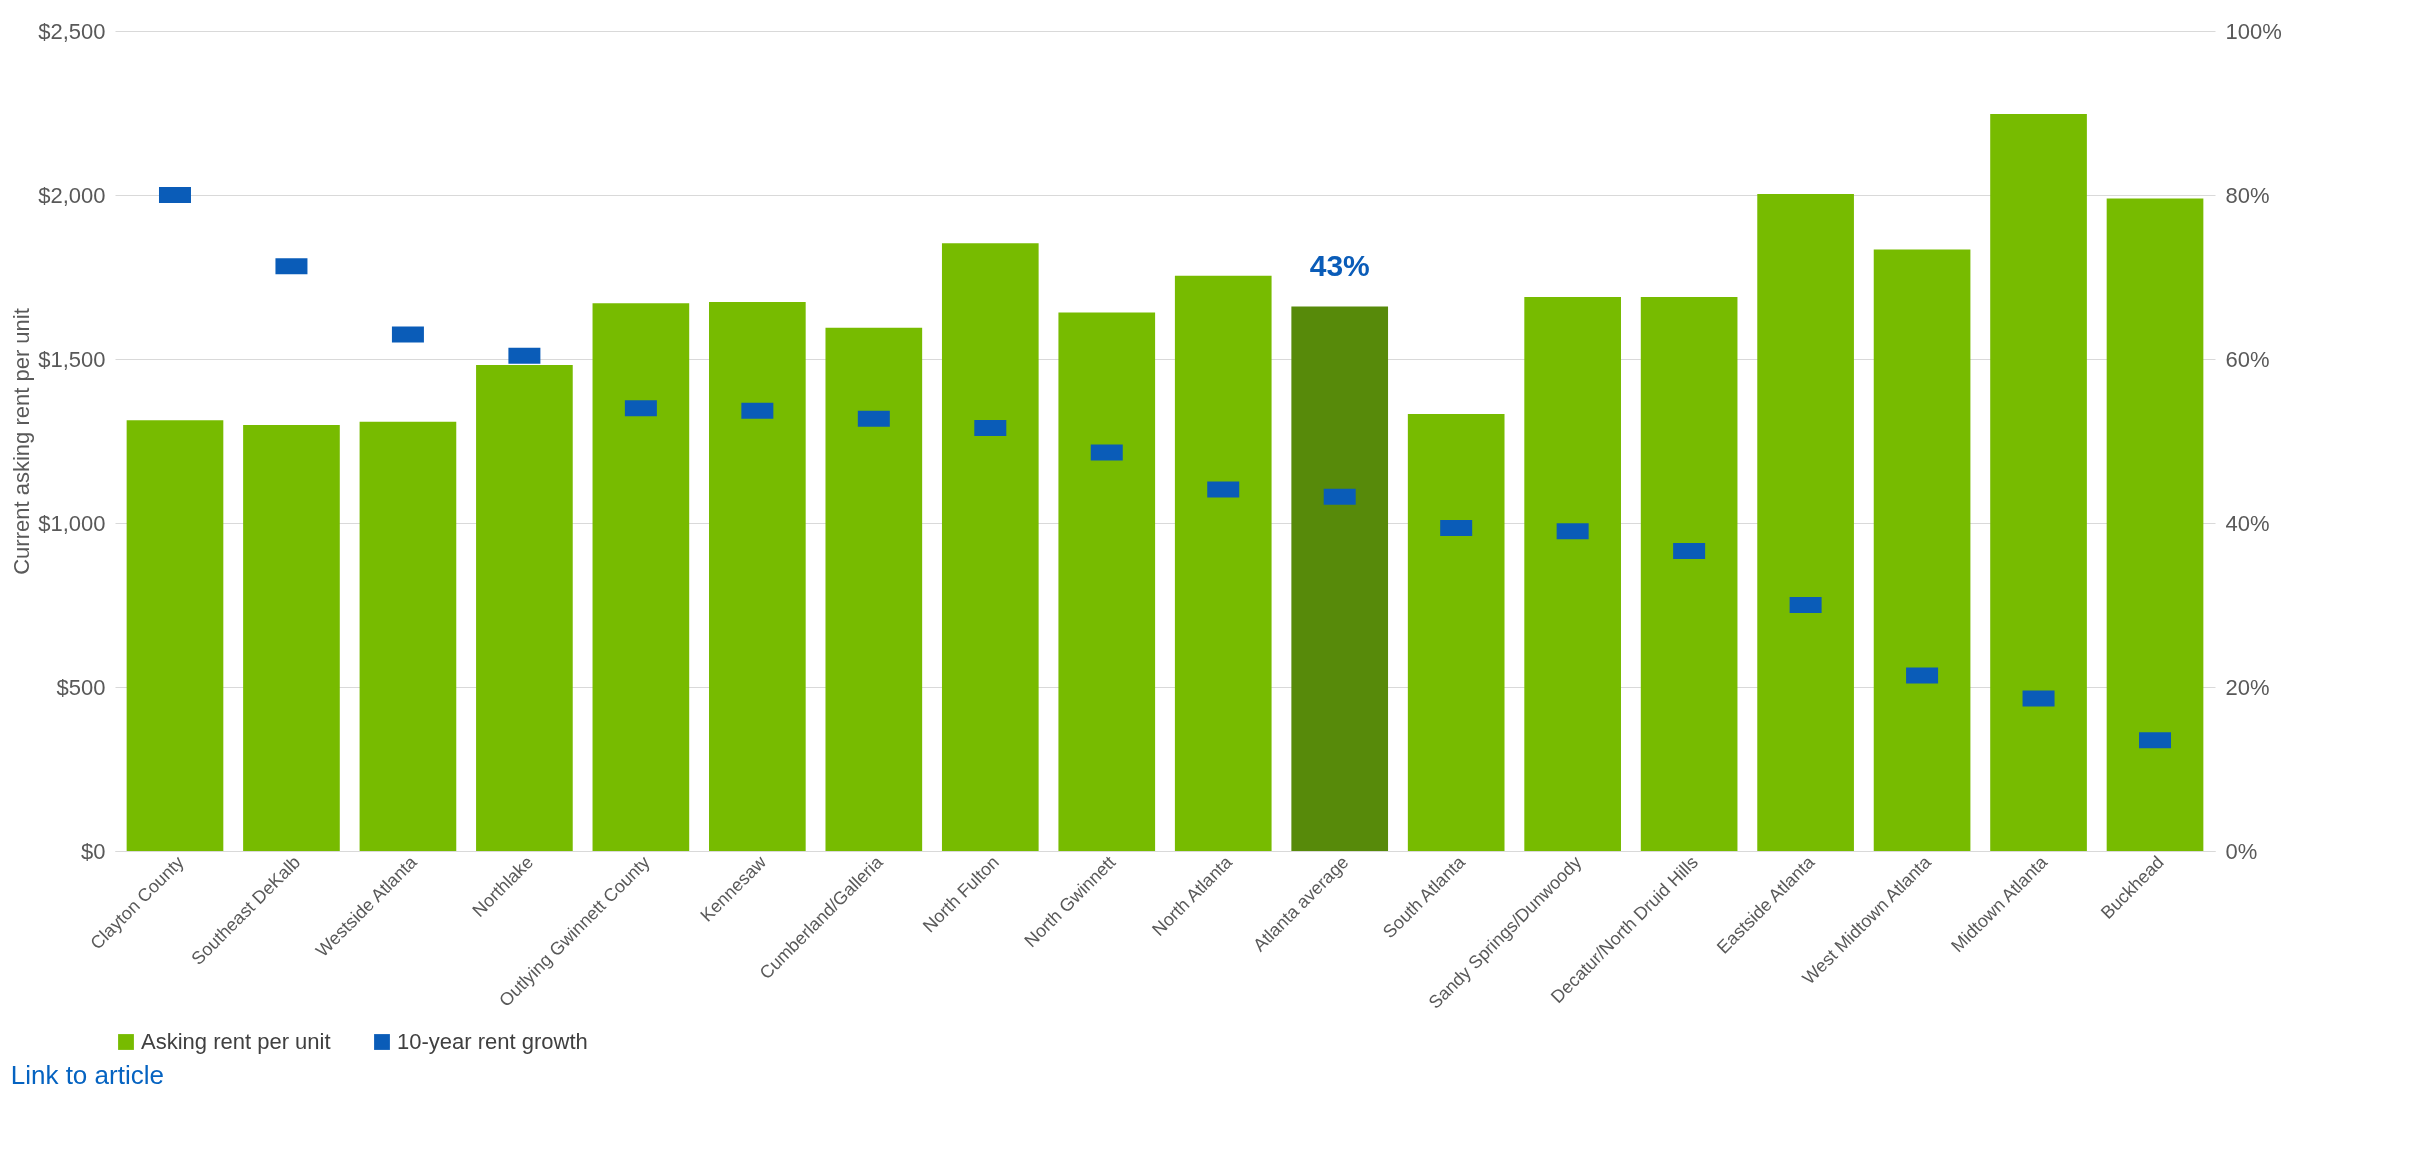  What do you see at coordinates (72, 31) in the screenshot?
I see `y-tick-label: $2,500` at bounding box center [72, 31].